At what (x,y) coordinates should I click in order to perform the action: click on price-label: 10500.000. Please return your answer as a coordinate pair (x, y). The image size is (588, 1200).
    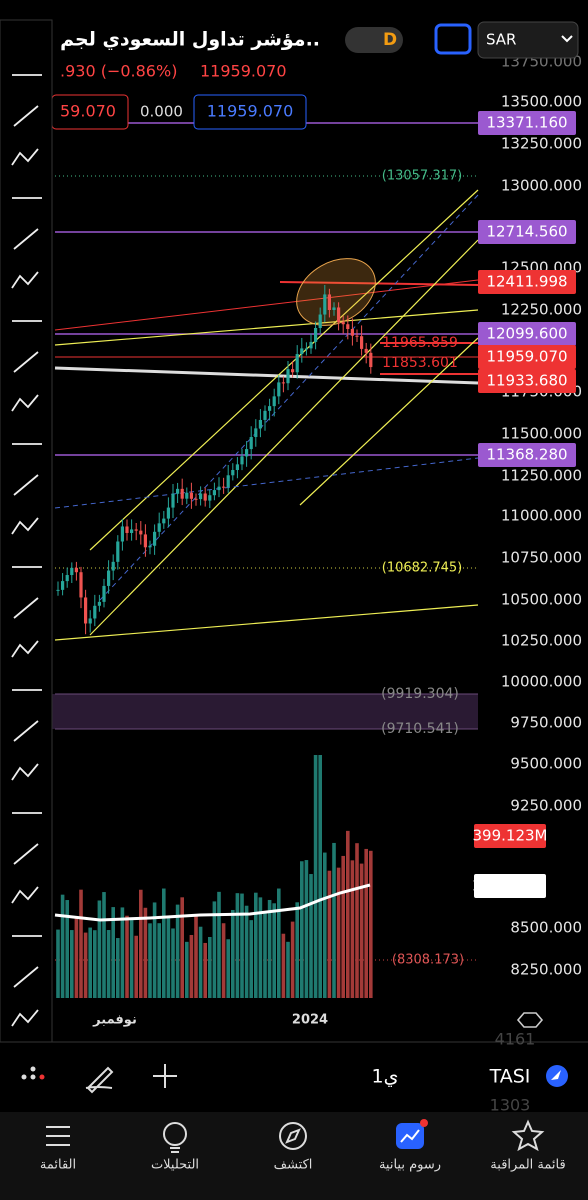
    Looking at the image, I should click on (541, 600).